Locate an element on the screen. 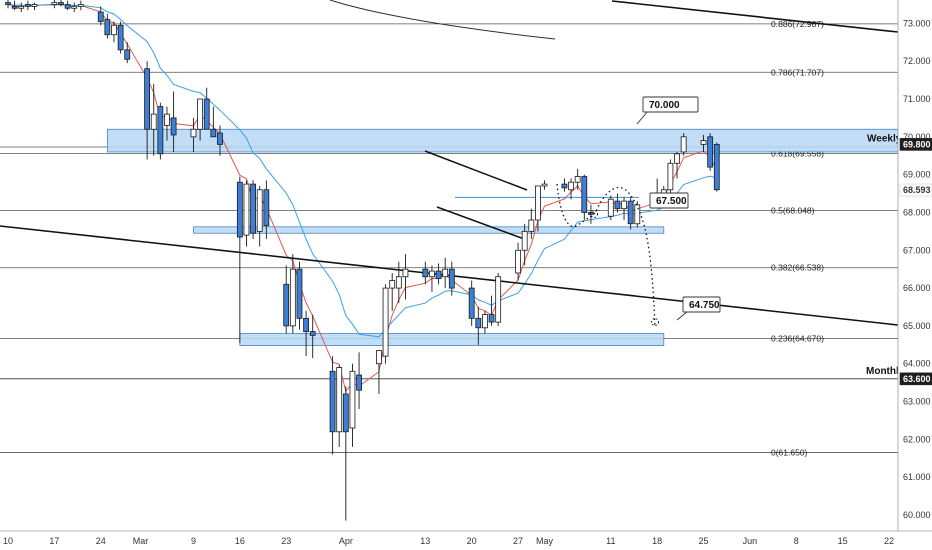 This screenshot has height=550, width=932. price-tag-label: 69.800 is located at coordinates (917, 144).